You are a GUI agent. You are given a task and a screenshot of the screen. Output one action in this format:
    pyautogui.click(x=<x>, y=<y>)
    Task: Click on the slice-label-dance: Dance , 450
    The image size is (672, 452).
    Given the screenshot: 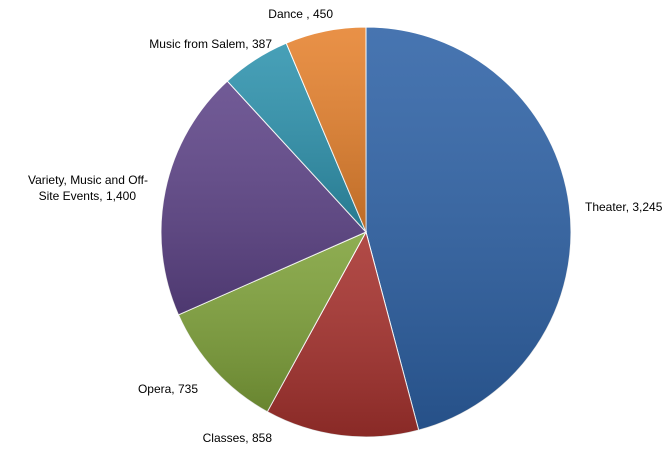 What is the action you would take?
    pyautogui.click(x=300, y=14)
    